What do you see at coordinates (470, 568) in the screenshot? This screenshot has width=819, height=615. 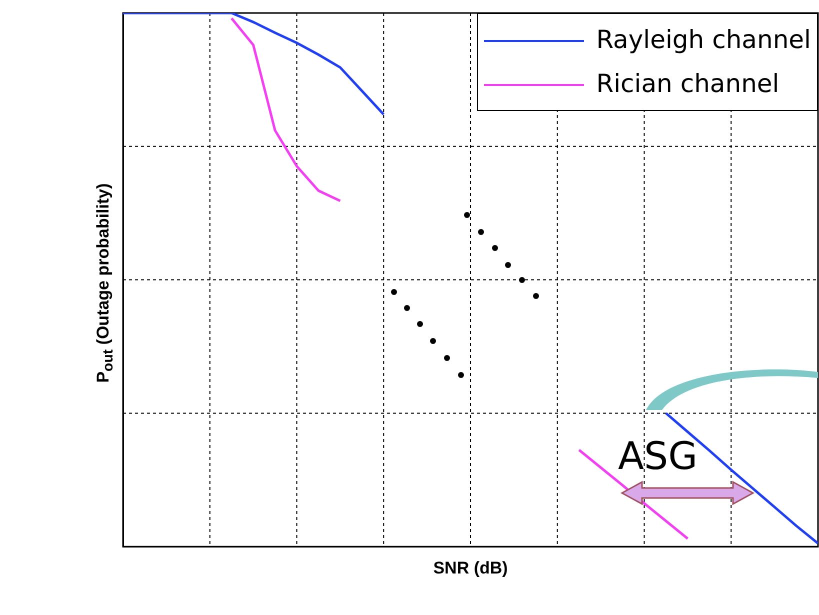 I see `x-axis-title: SNR (dB)` at bounding box center [470, 568].